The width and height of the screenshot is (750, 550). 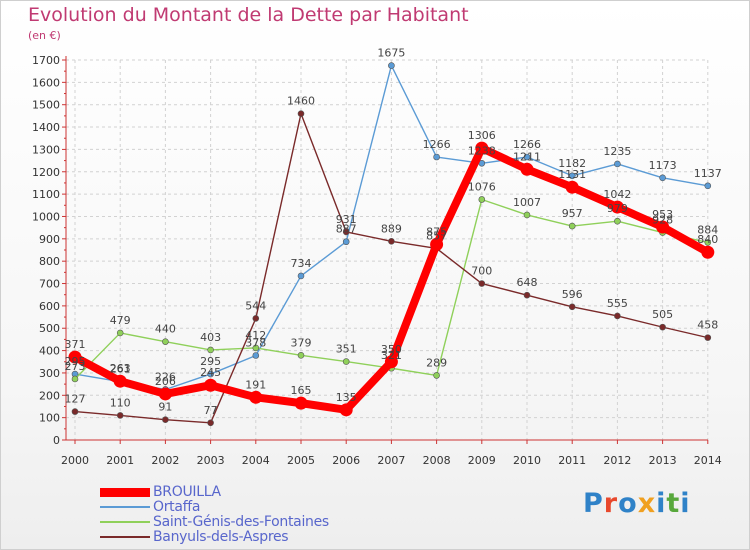 I want to click on data-label-banyuls-dels-aspres: 1460, so click(x=301, y=101).